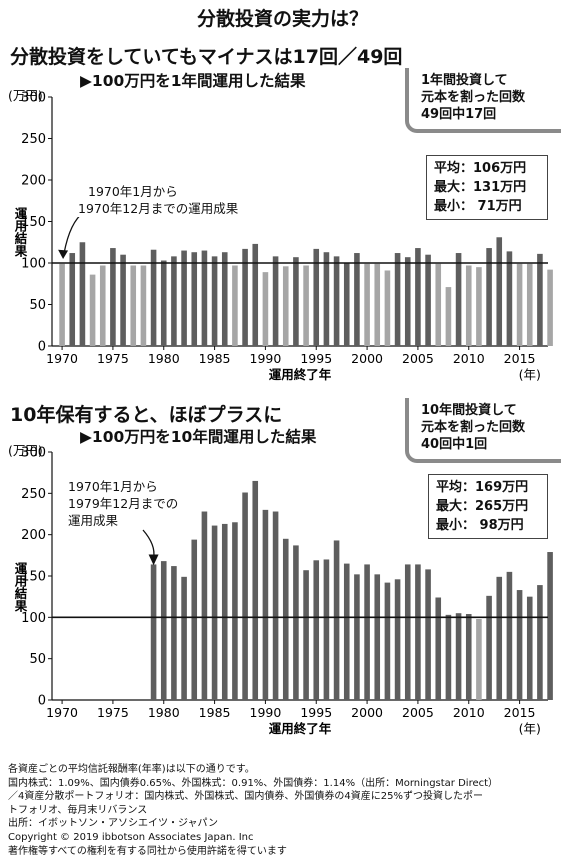  I want to click on section1-callout-line: 49回中17回, so click(459, 114).